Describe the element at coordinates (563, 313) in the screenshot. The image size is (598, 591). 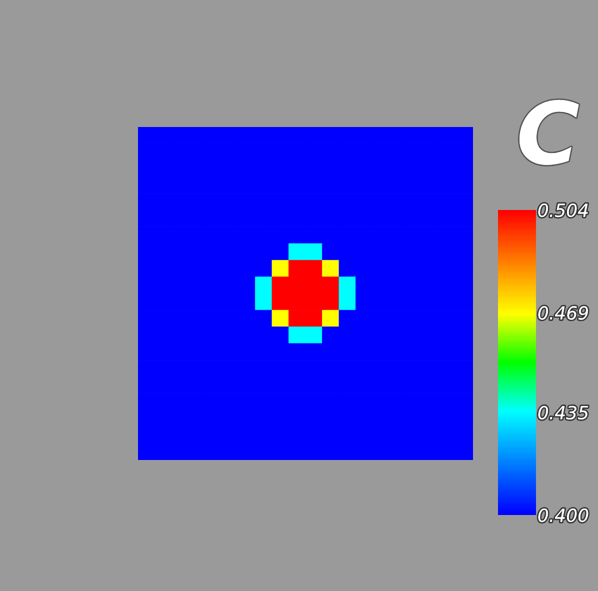
I see `color-bar-label: 0.469` at that location.